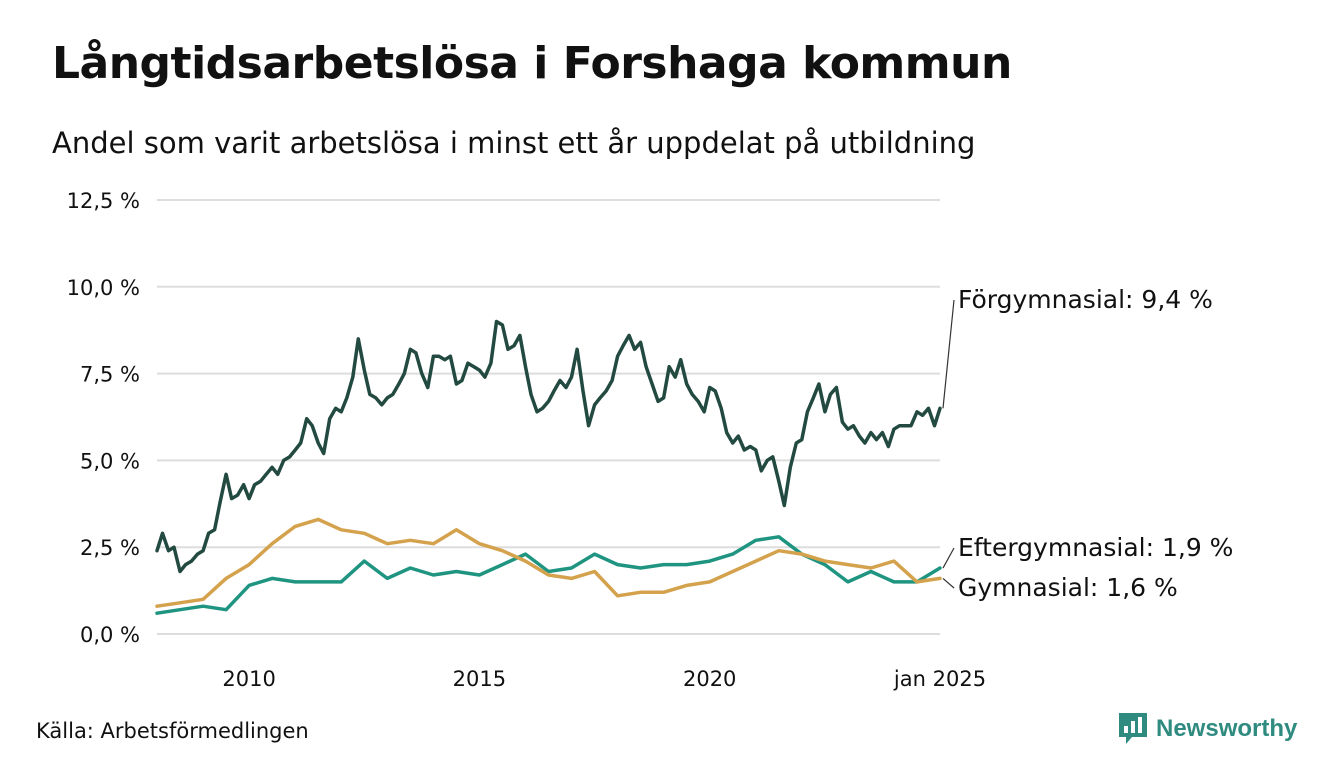 The image size is (1340, 780). Describe the element at coordinates (110, 375) in the screenshot. I see `y-tick-label: 7,5 %` at that location.